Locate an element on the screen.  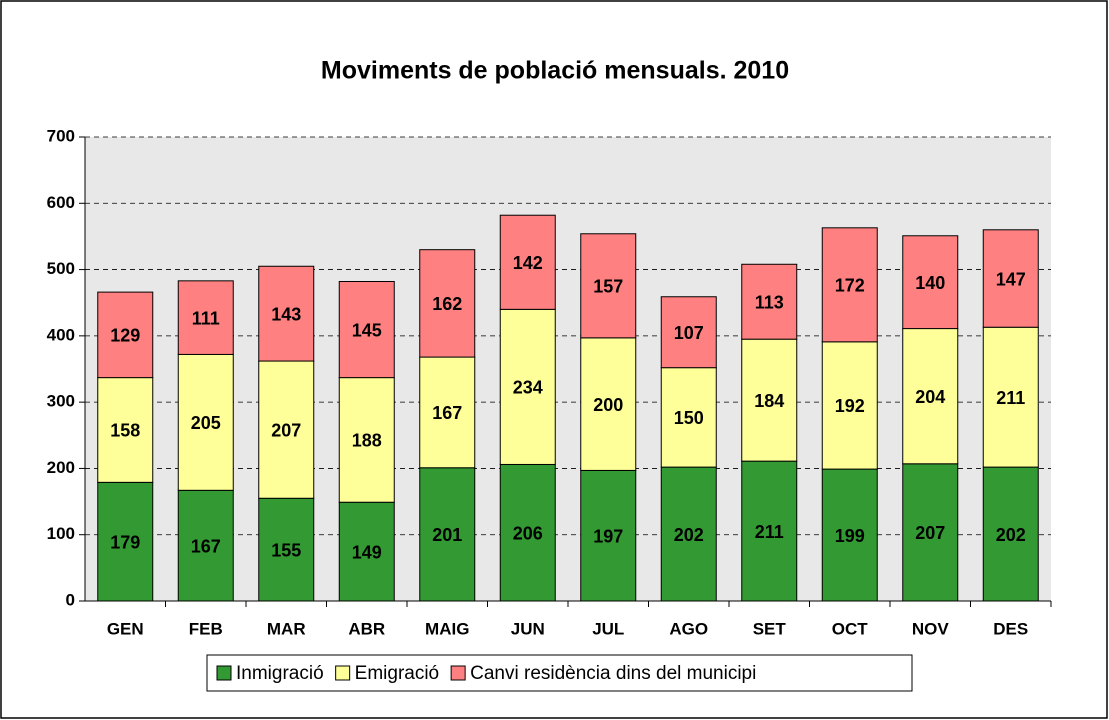
data-label: 184 is located at coordinates (769, 401).